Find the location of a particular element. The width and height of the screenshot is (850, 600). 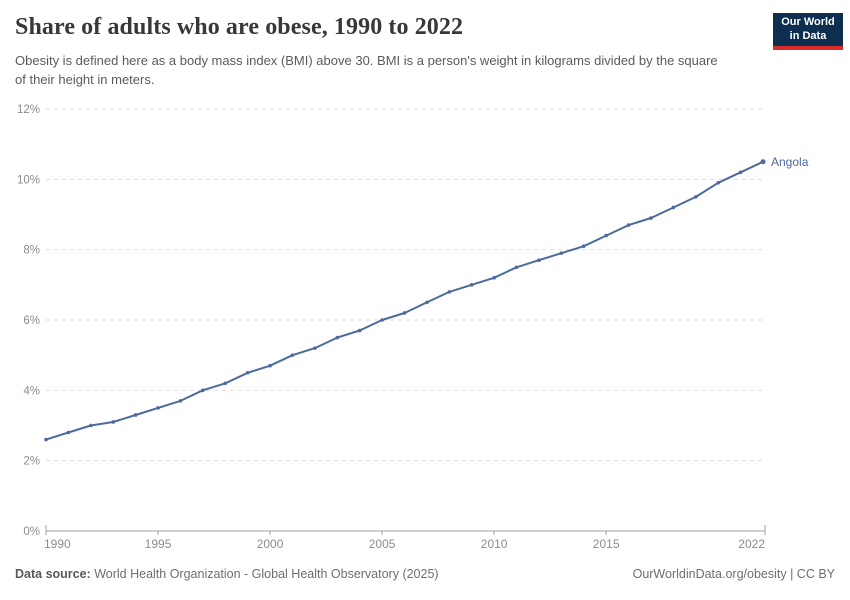

x-tick-label: 2022 is located at coordinates (751, 544).